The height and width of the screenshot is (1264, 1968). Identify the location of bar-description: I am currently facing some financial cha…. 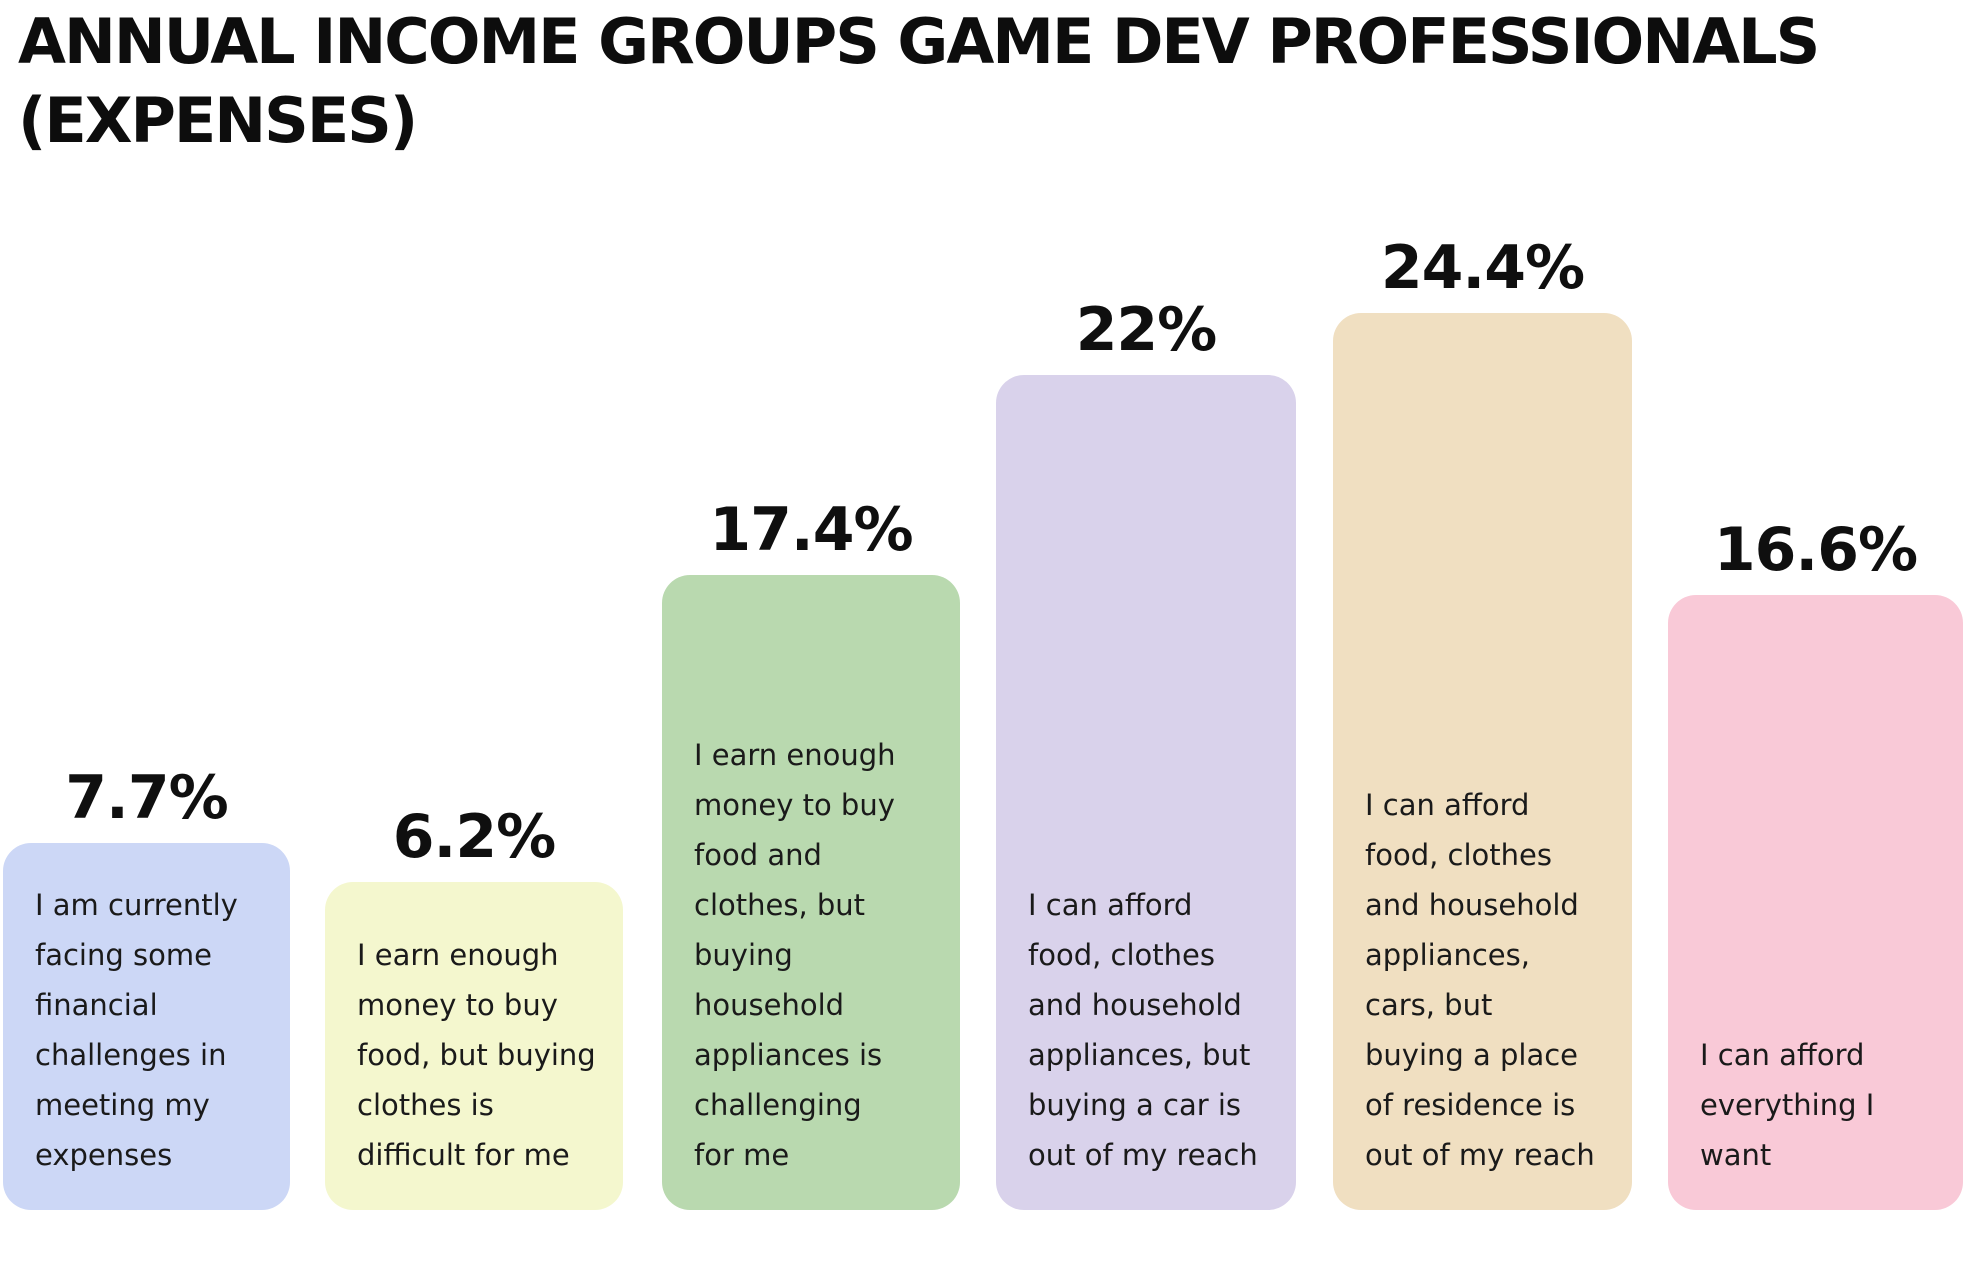
(136, 1030).